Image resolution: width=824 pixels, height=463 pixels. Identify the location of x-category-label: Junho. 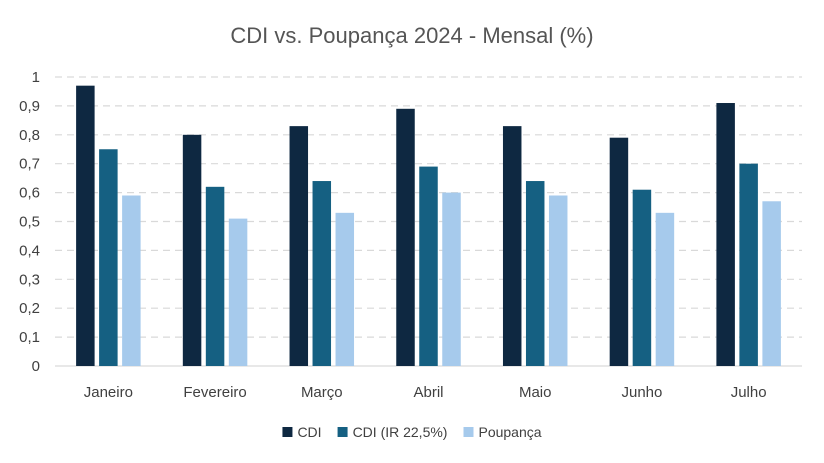
(641, 392).